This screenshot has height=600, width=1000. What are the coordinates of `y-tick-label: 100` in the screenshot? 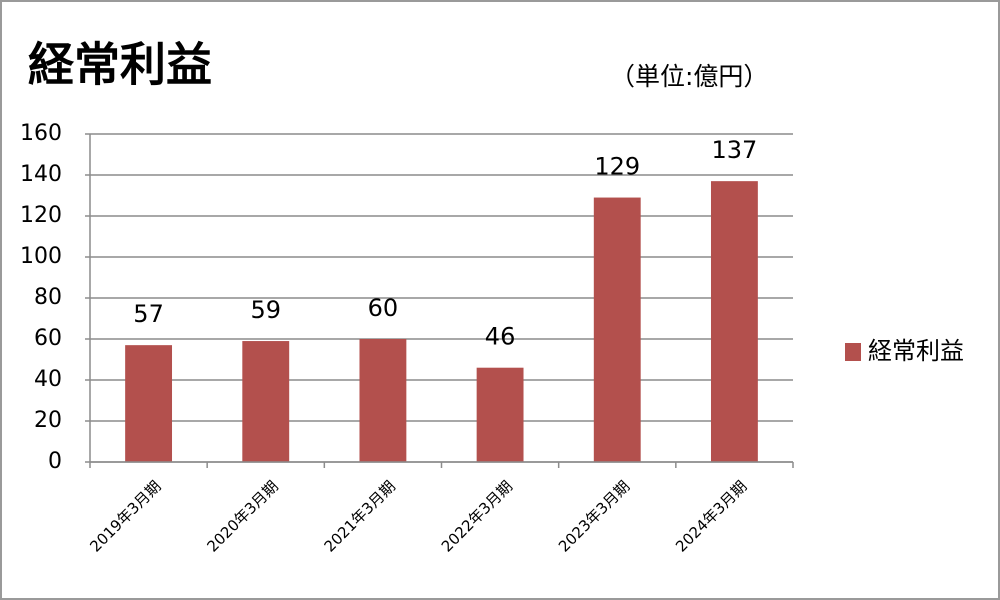 It's located at (41, 256).